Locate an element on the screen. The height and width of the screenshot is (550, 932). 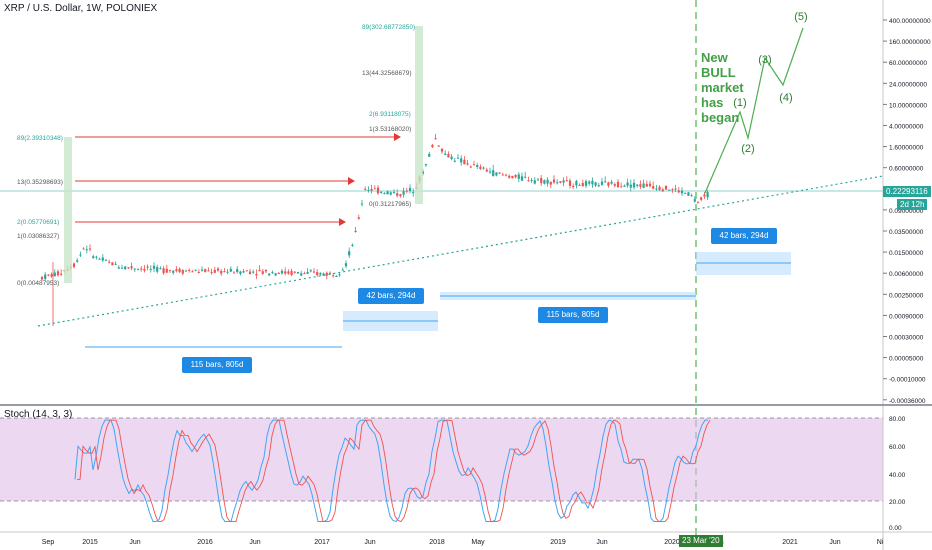
bar-count-badge: 42 bars, 294d is located at coordinates (744, 236).